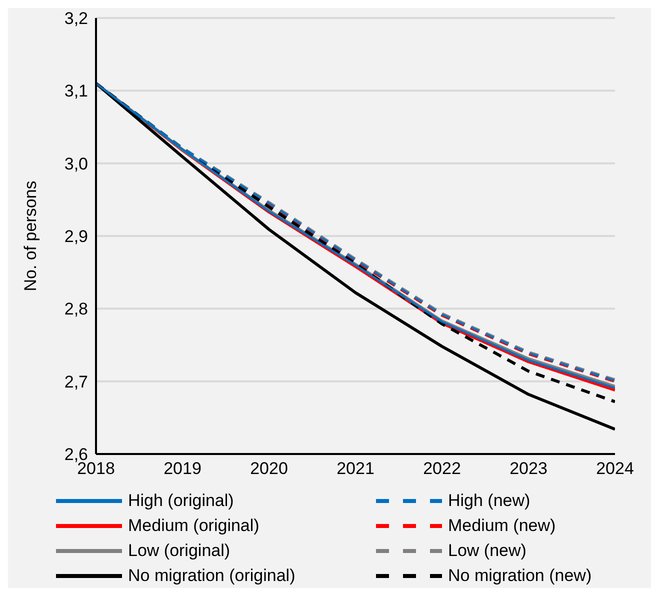  I want to click on x-tick-label: 2022, so click(442, 468).